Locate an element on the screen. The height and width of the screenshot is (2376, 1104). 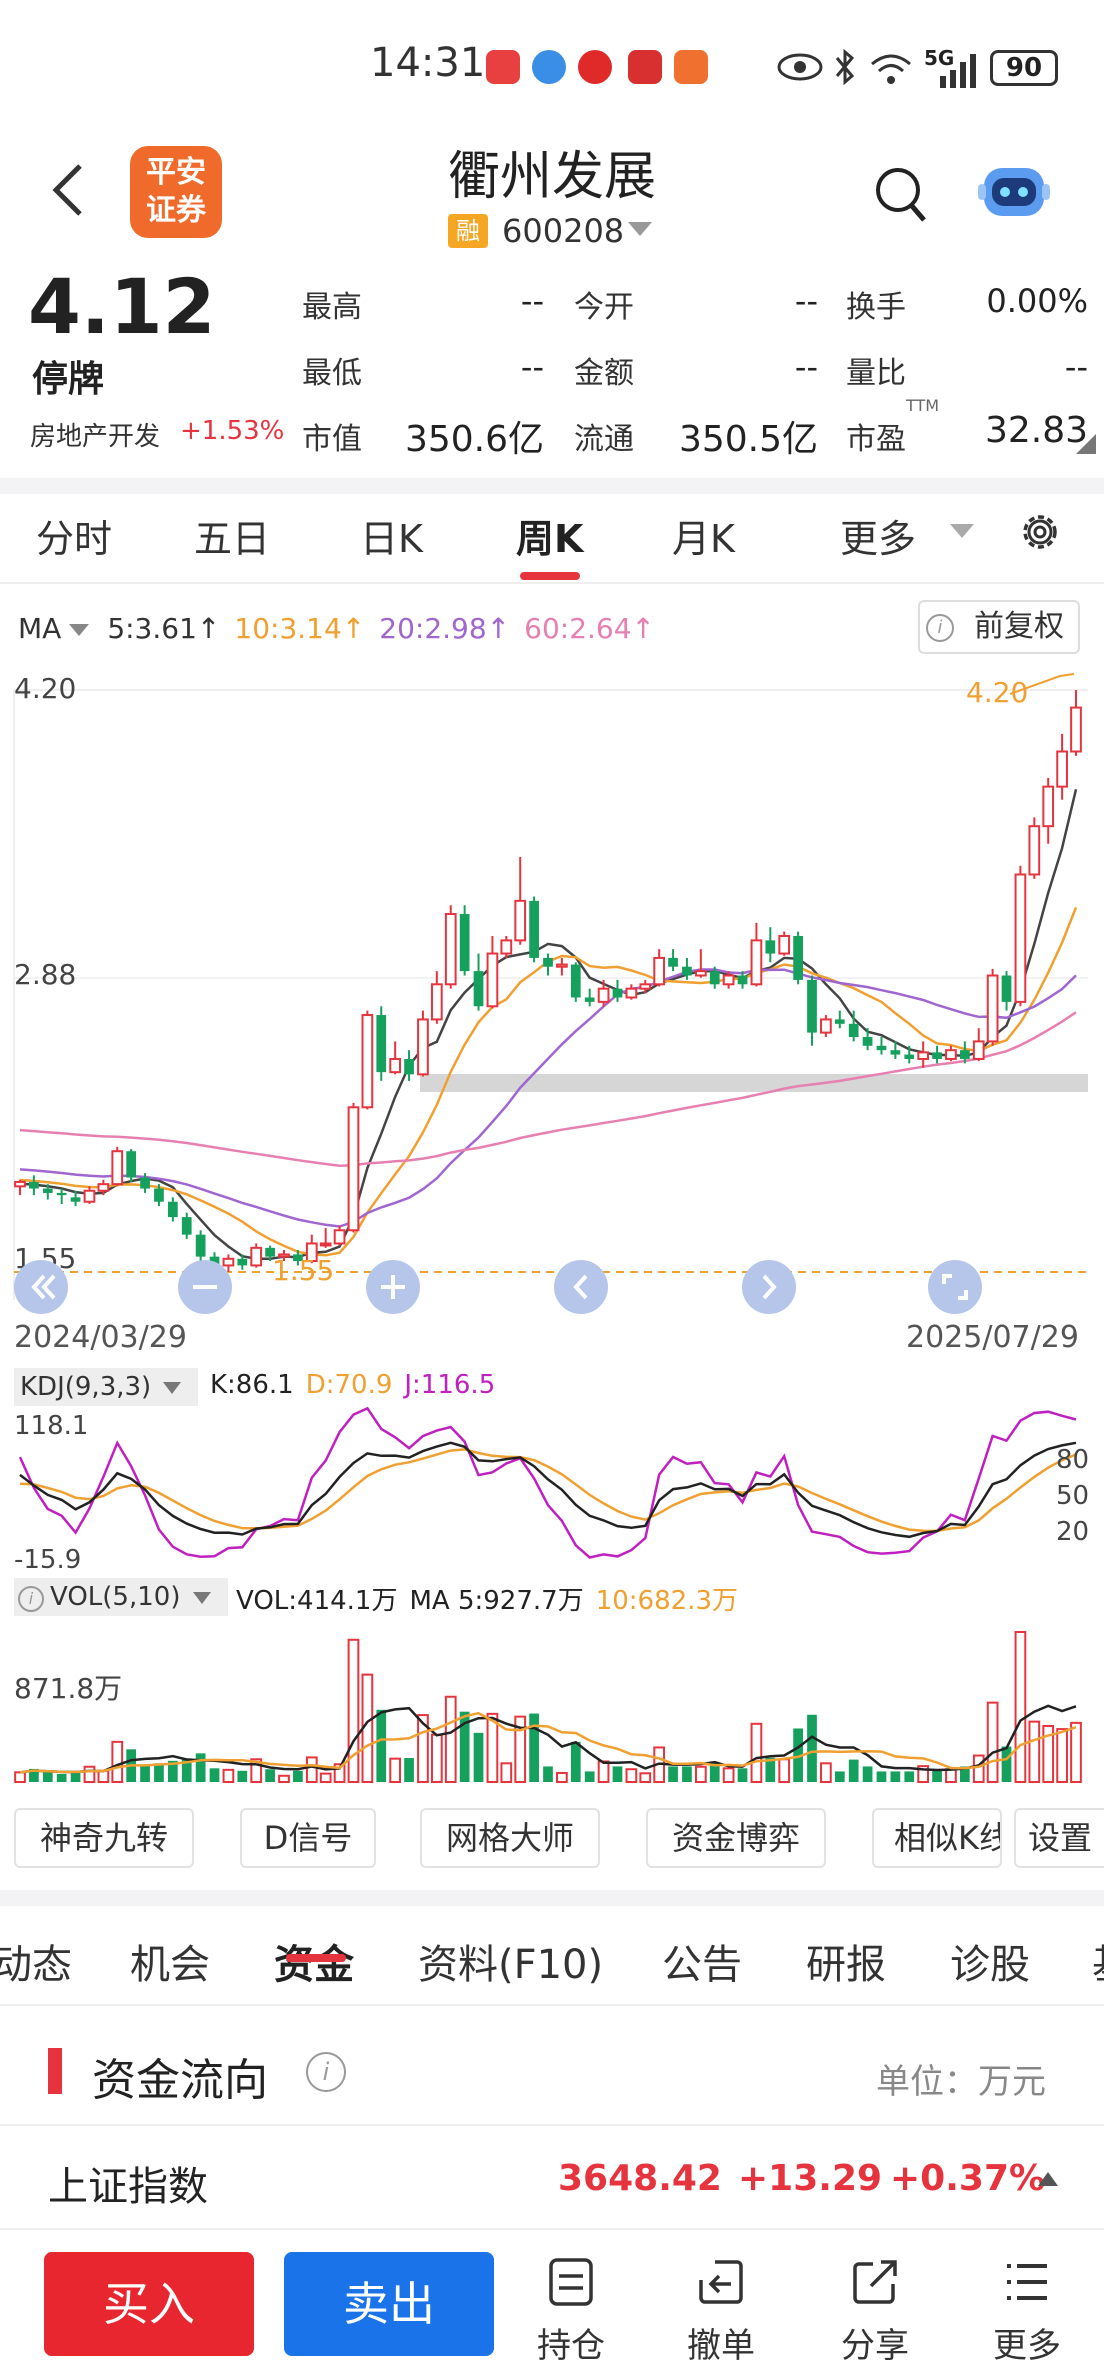
tool-fund-game: 资金博弈 is located at coordinates (736, 1838).